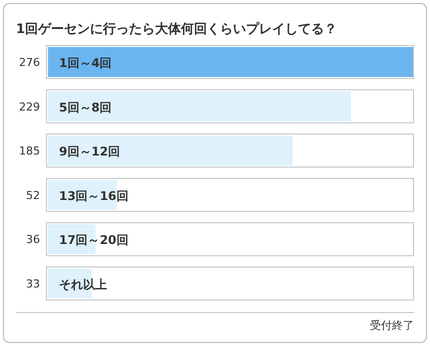 The width and height of the screenshot is (430, 346). I want to click on data-label: 185, so click(29, 151).